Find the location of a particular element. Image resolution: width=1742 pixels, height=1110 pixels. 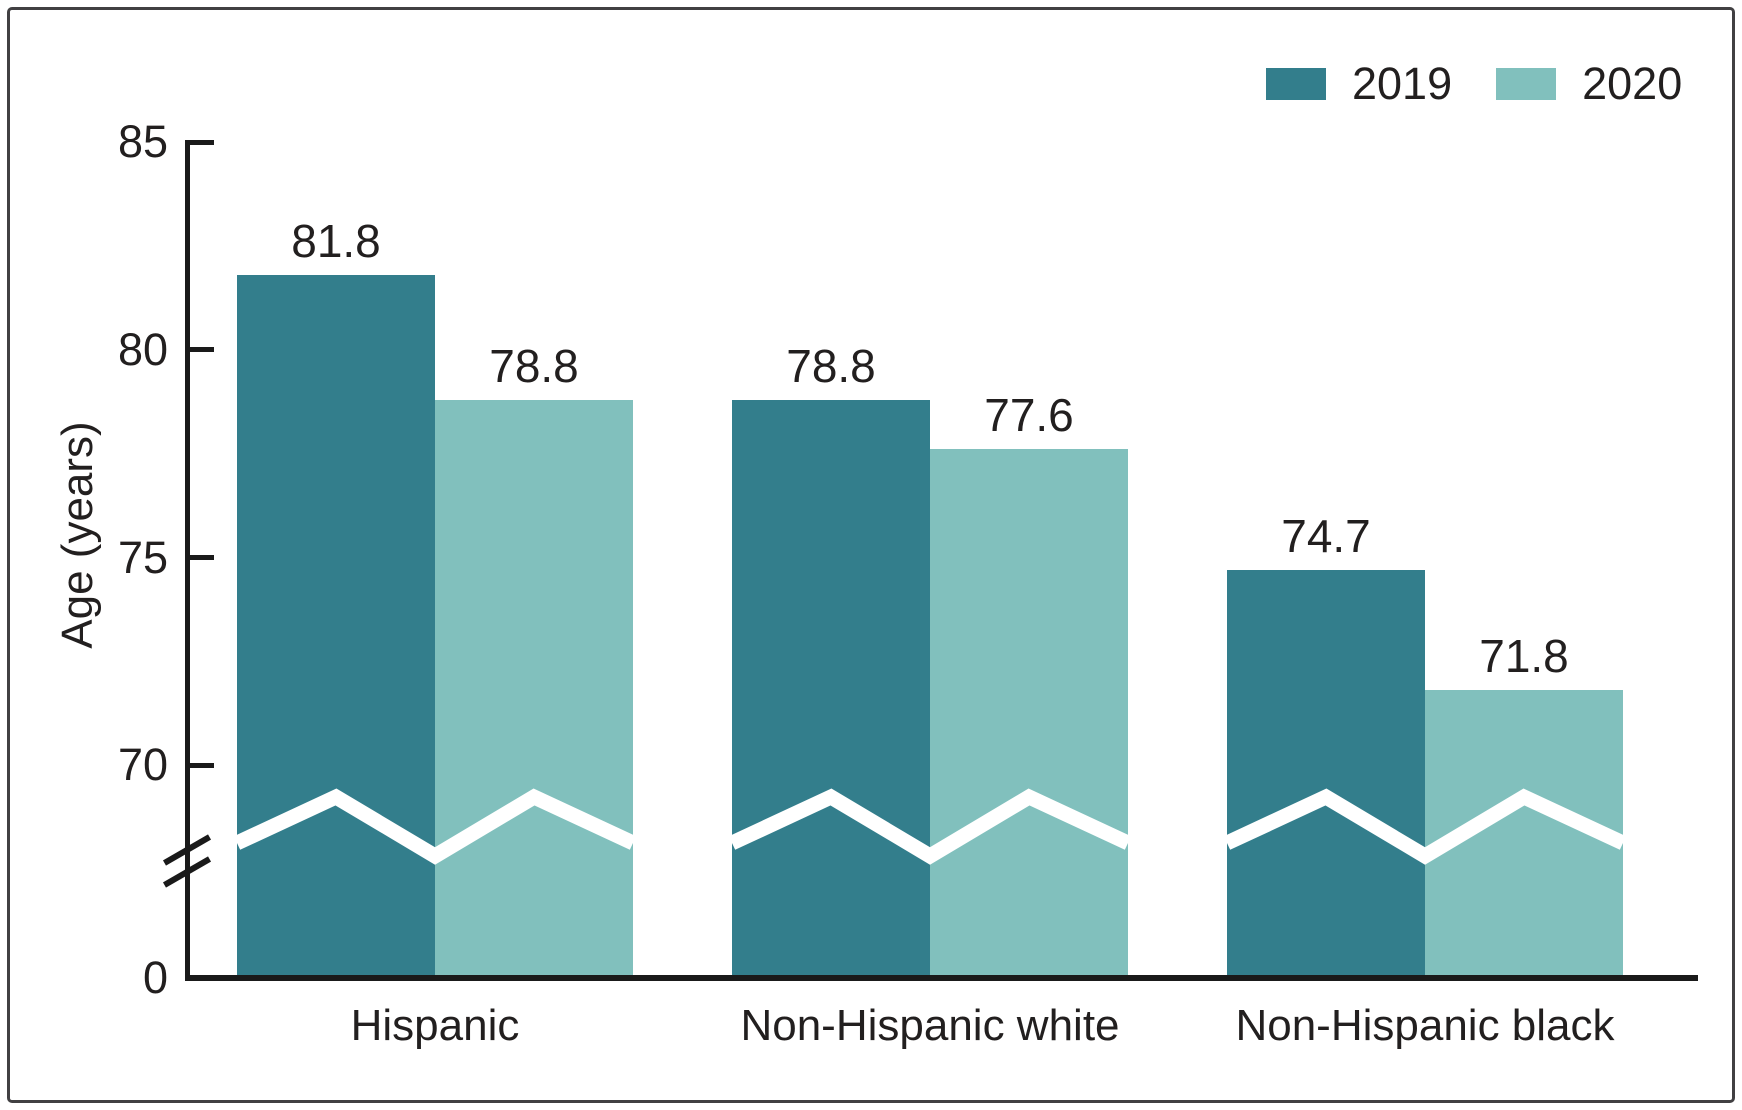

bar-2019-non-hispanic-white is located at coordinates (831, 688).